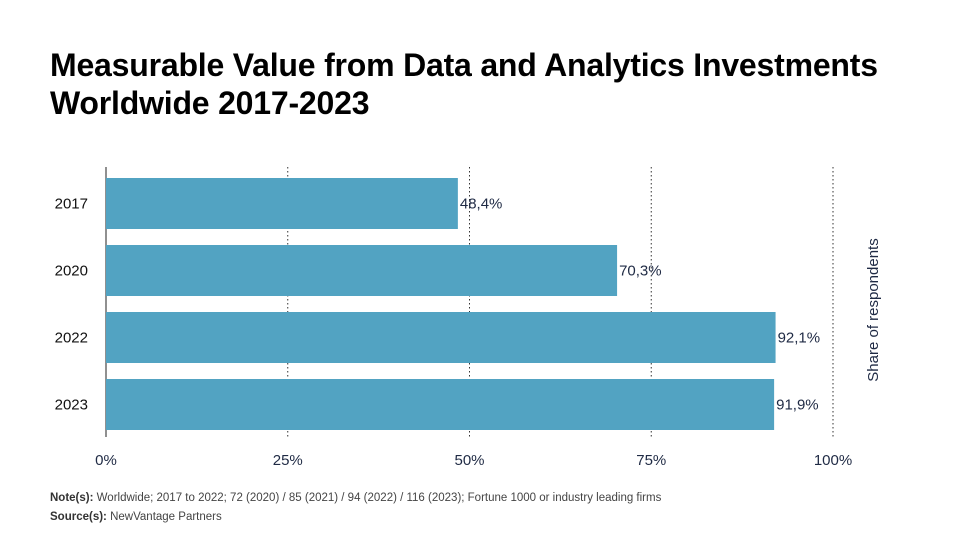 Image resolution: width=960 pixels, height=540 pixels. I want to click on note-label: Note(s):, so click(72, 498).